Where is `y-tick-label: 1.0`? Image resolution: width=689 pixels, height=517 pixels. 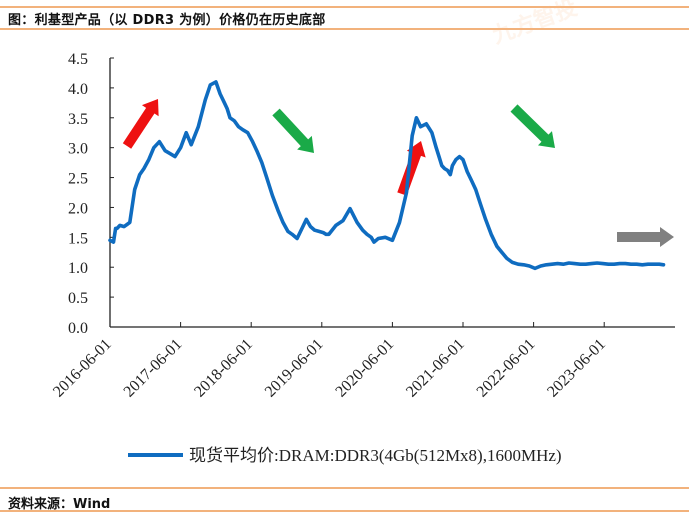 y-tick-label: 1.0 is located at coordinates (78, 268).